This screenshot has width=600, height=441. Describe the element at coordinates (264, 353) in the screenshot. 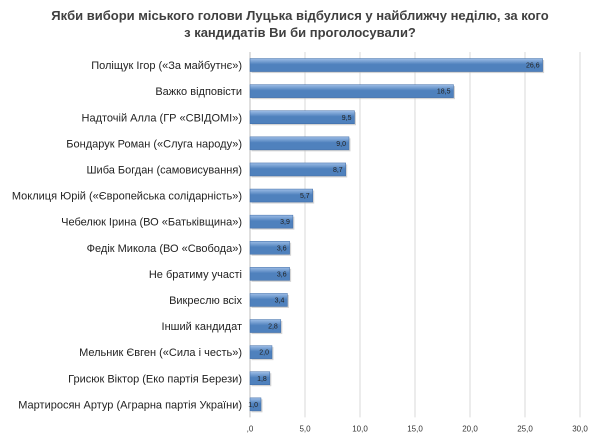

I see `bar-value-label: 2,0` at that location.